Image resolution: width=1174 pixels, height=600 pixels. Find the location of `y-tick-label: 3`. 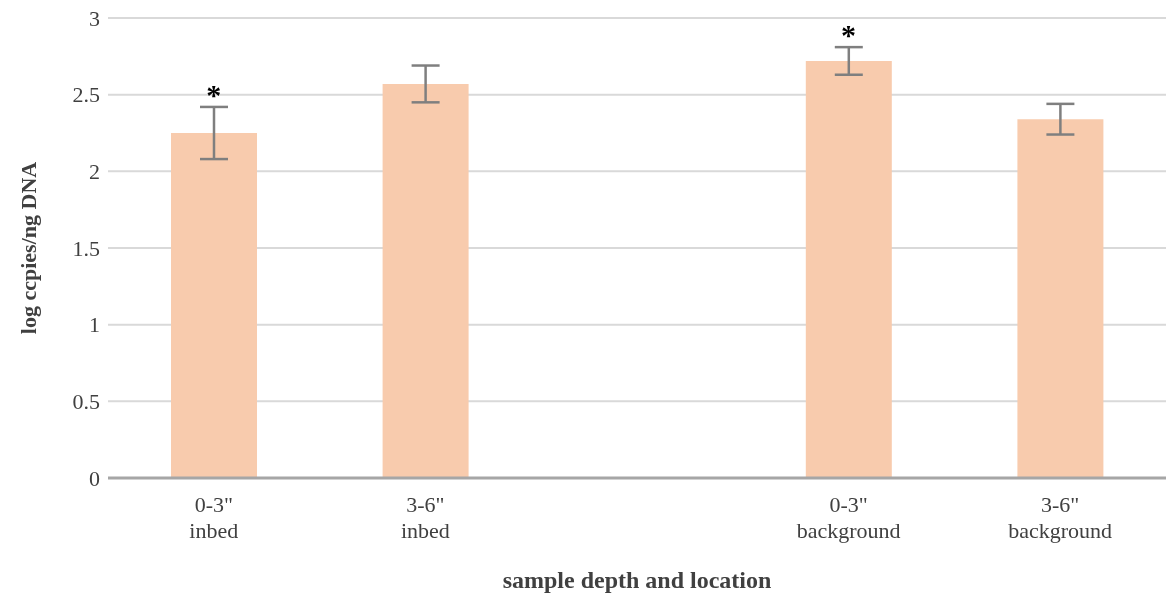

y-tick-label: 3 is located at coordinates (94, 18).